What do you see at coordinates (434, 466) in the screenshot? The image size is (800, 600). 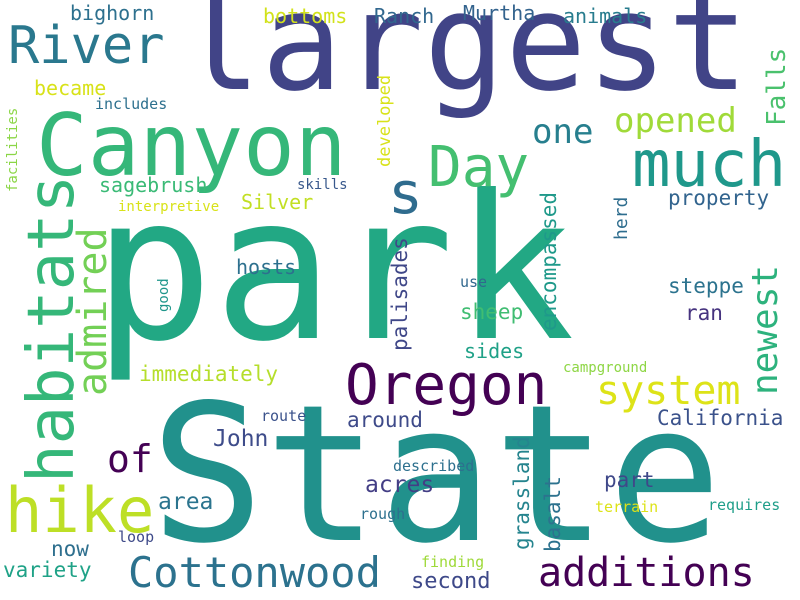 I see `word-described: described` at bounding box center [434, 466].